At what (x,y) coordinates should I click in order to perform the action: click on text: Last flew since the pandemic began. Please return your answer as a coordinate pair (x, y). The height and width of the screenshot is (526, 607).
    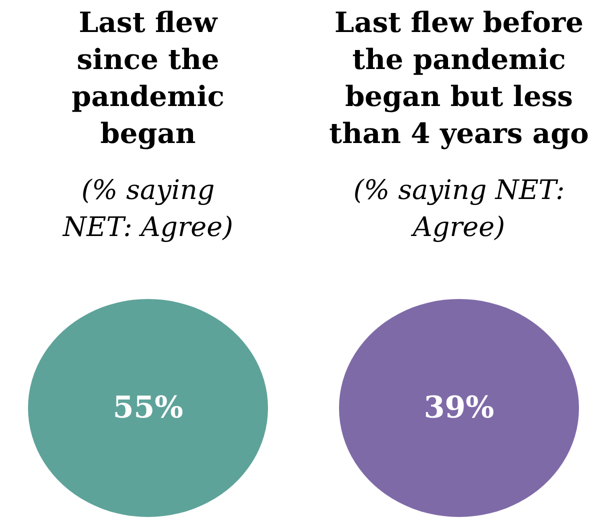
    Looking at the image, I should click on (148, 78).